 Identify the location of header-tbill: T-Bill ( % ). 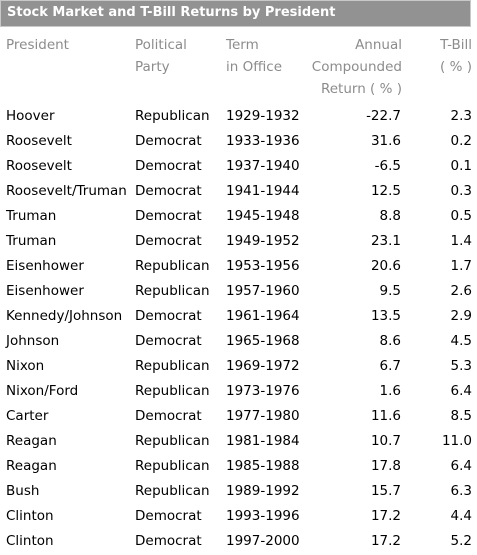
(456, 56).